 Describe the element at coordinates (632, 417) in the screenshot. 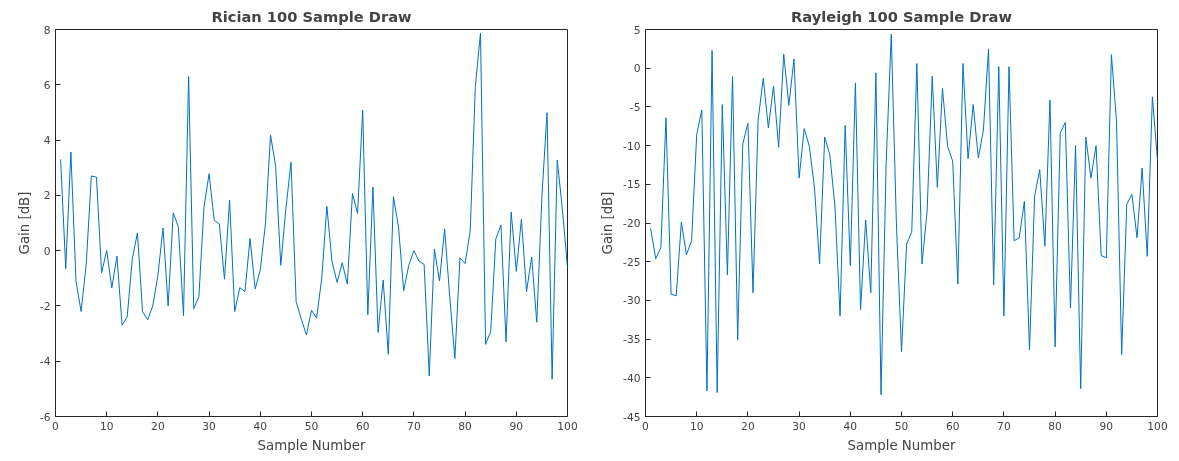

I see `y-tick-label: -45` at that location.